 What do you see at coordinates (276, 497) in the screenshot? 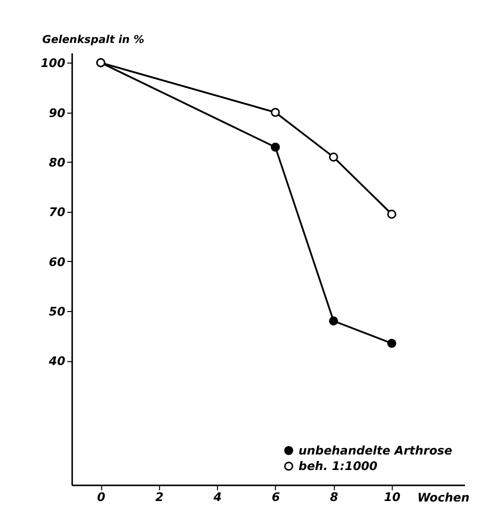
I see `x-tick-label: 6` at bounding box center [276, 497].